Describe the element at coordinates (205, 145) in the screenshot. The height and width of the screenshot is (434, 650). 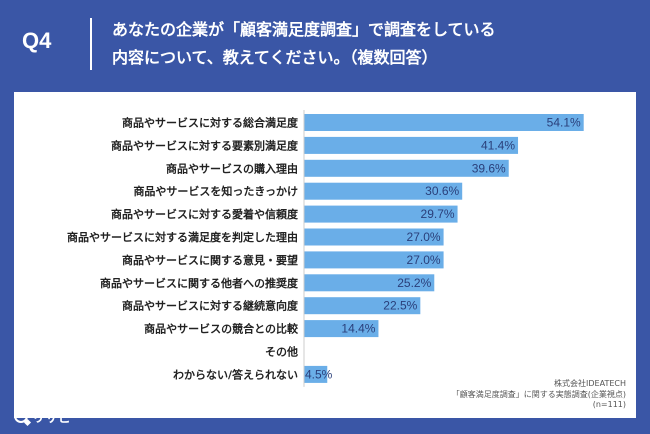
I see `category-label: 商品やサービスに対する要素別満足度` at that location.